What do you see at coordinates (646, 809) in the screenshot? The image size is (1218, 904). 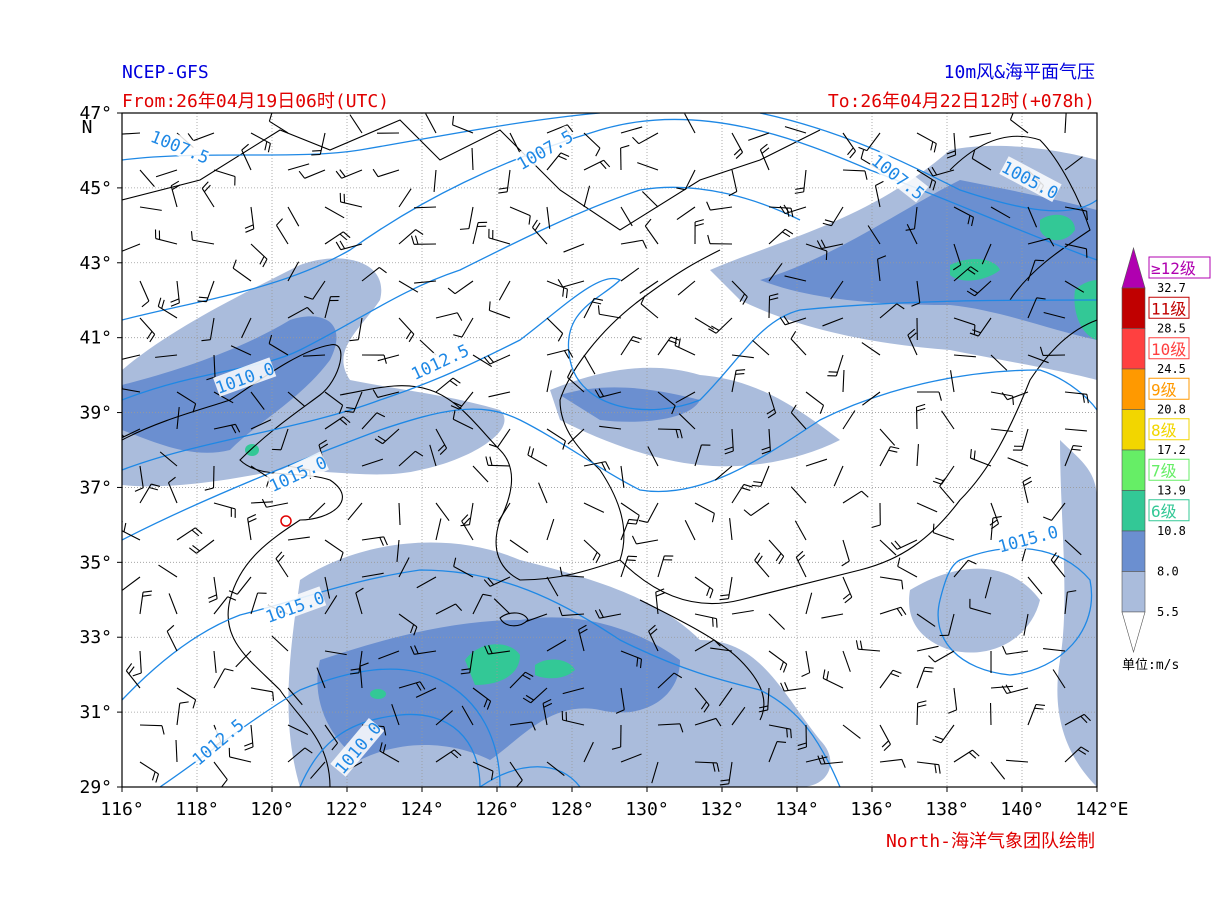 I see `lon-label: 130°` at bounding box center [646, 809].